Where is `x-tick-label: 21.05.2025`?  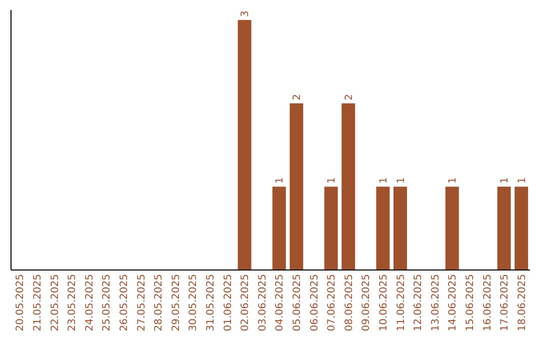 x-tick-label: 21.05.2025 is located at coordinates (38, 303).